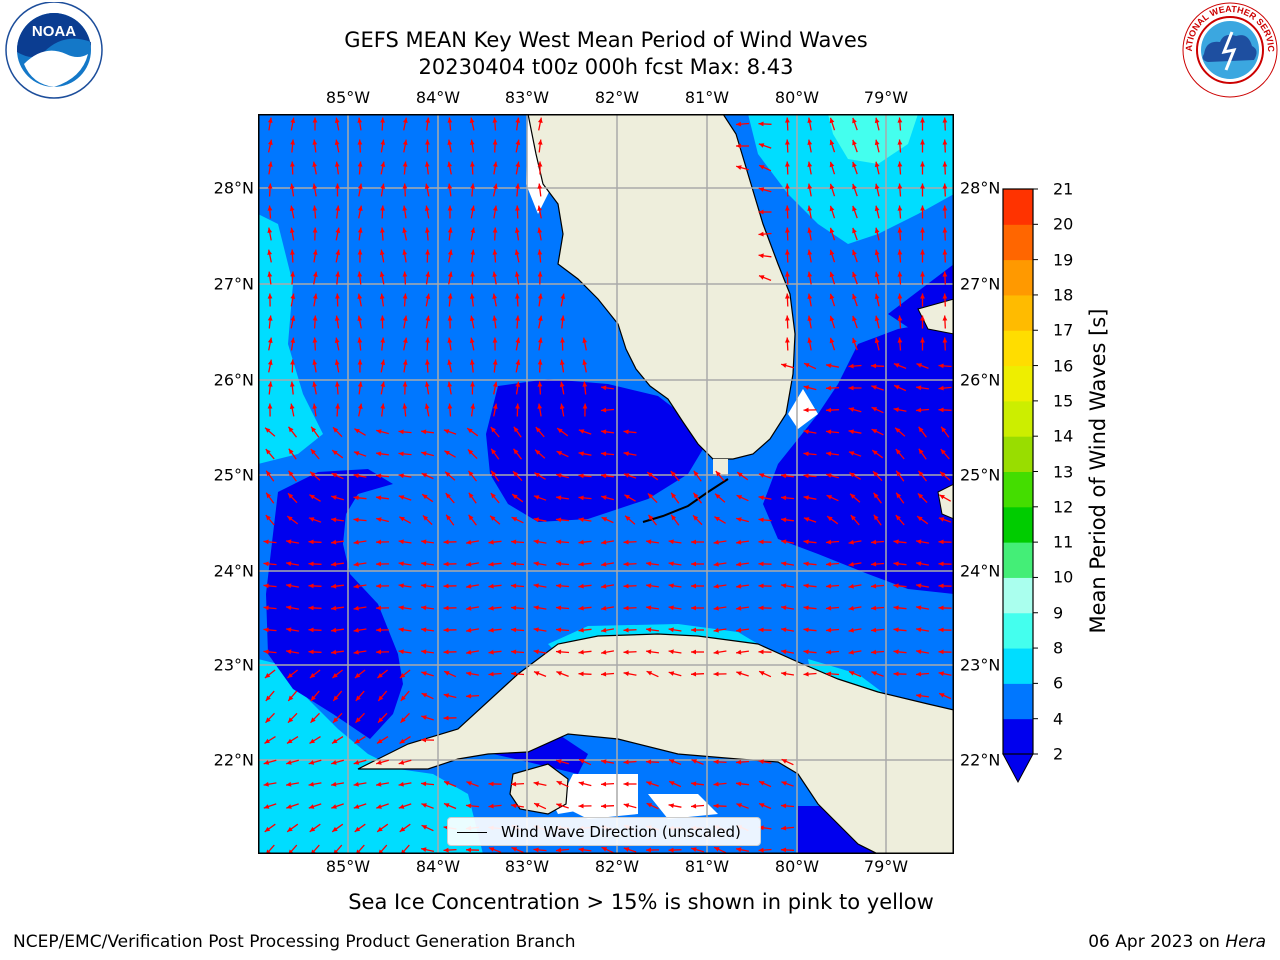 The height and width of the screenshot is (960, 1280). I want to click on lon-label: 85°W, so click(348, 97).